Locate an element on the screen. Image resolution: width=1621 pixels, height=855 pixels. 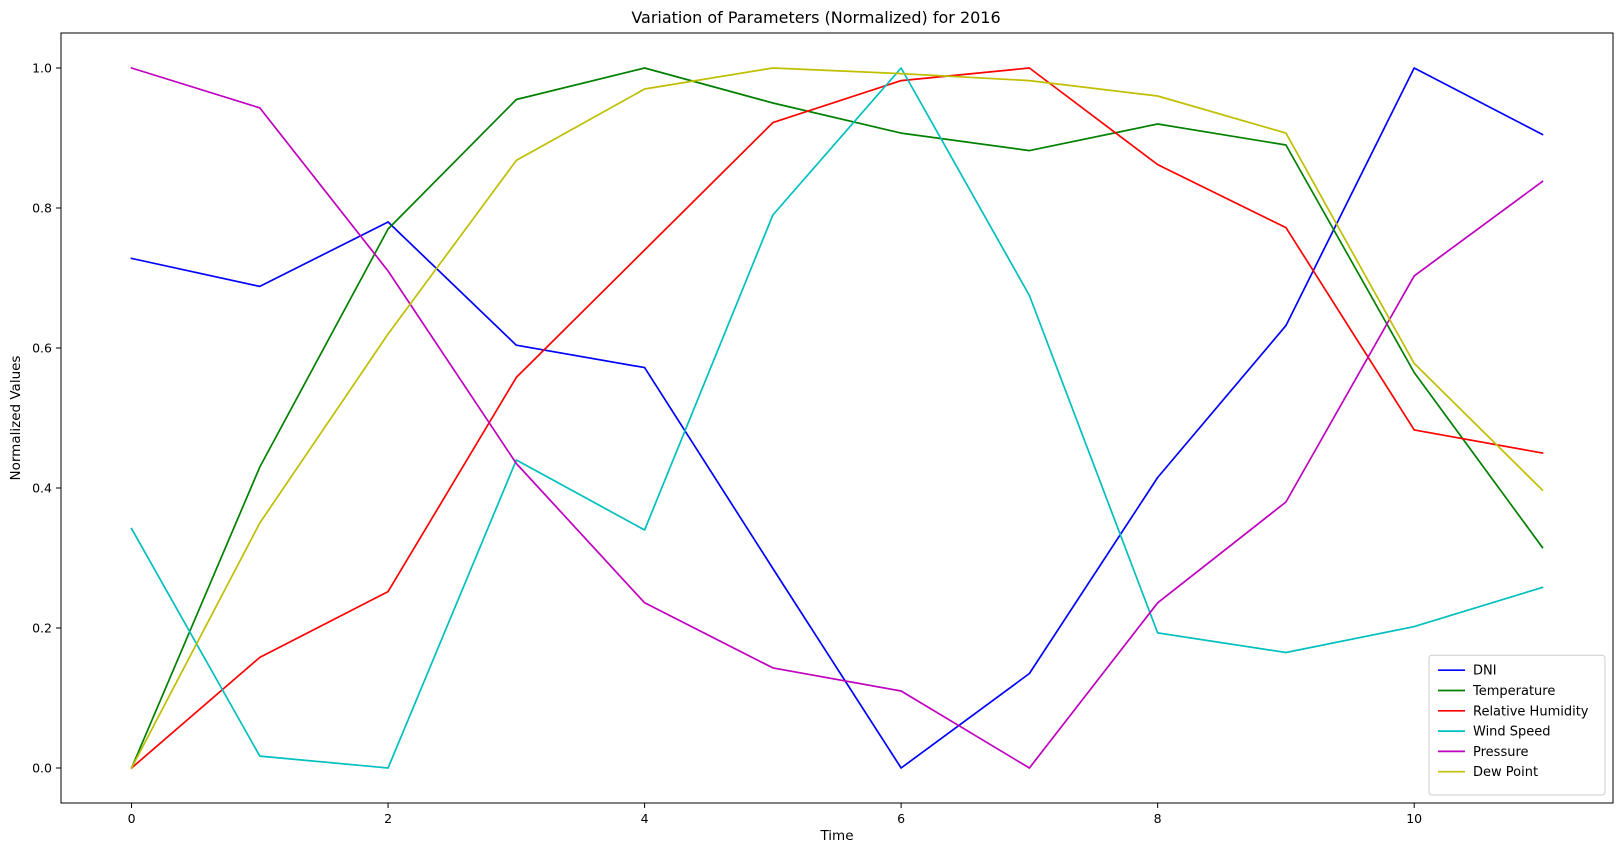
legend-label: Pressure is located at coordinates (1501, 752).